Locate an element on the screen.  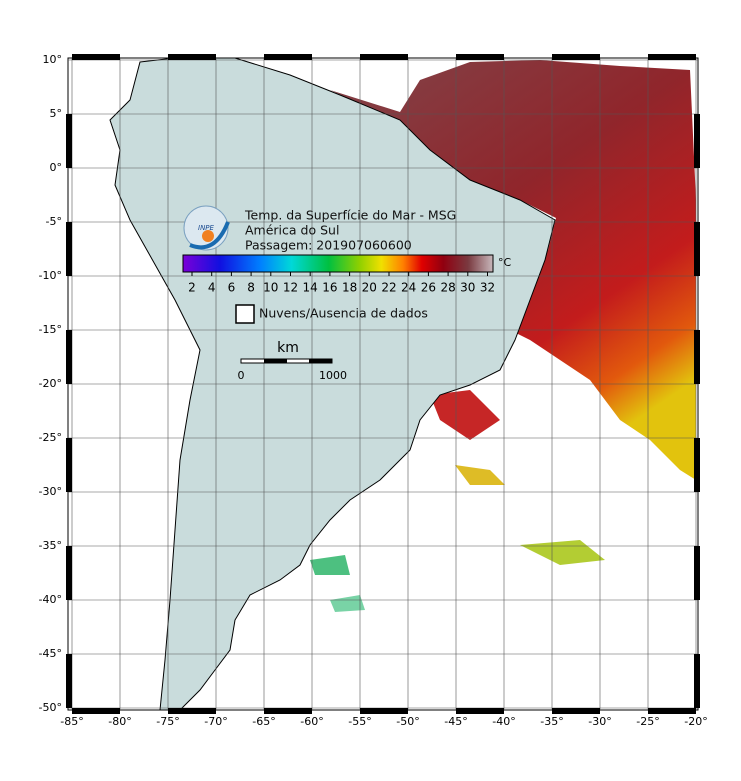
lat-tick-label: -40° is located at coordinates (50, 599).